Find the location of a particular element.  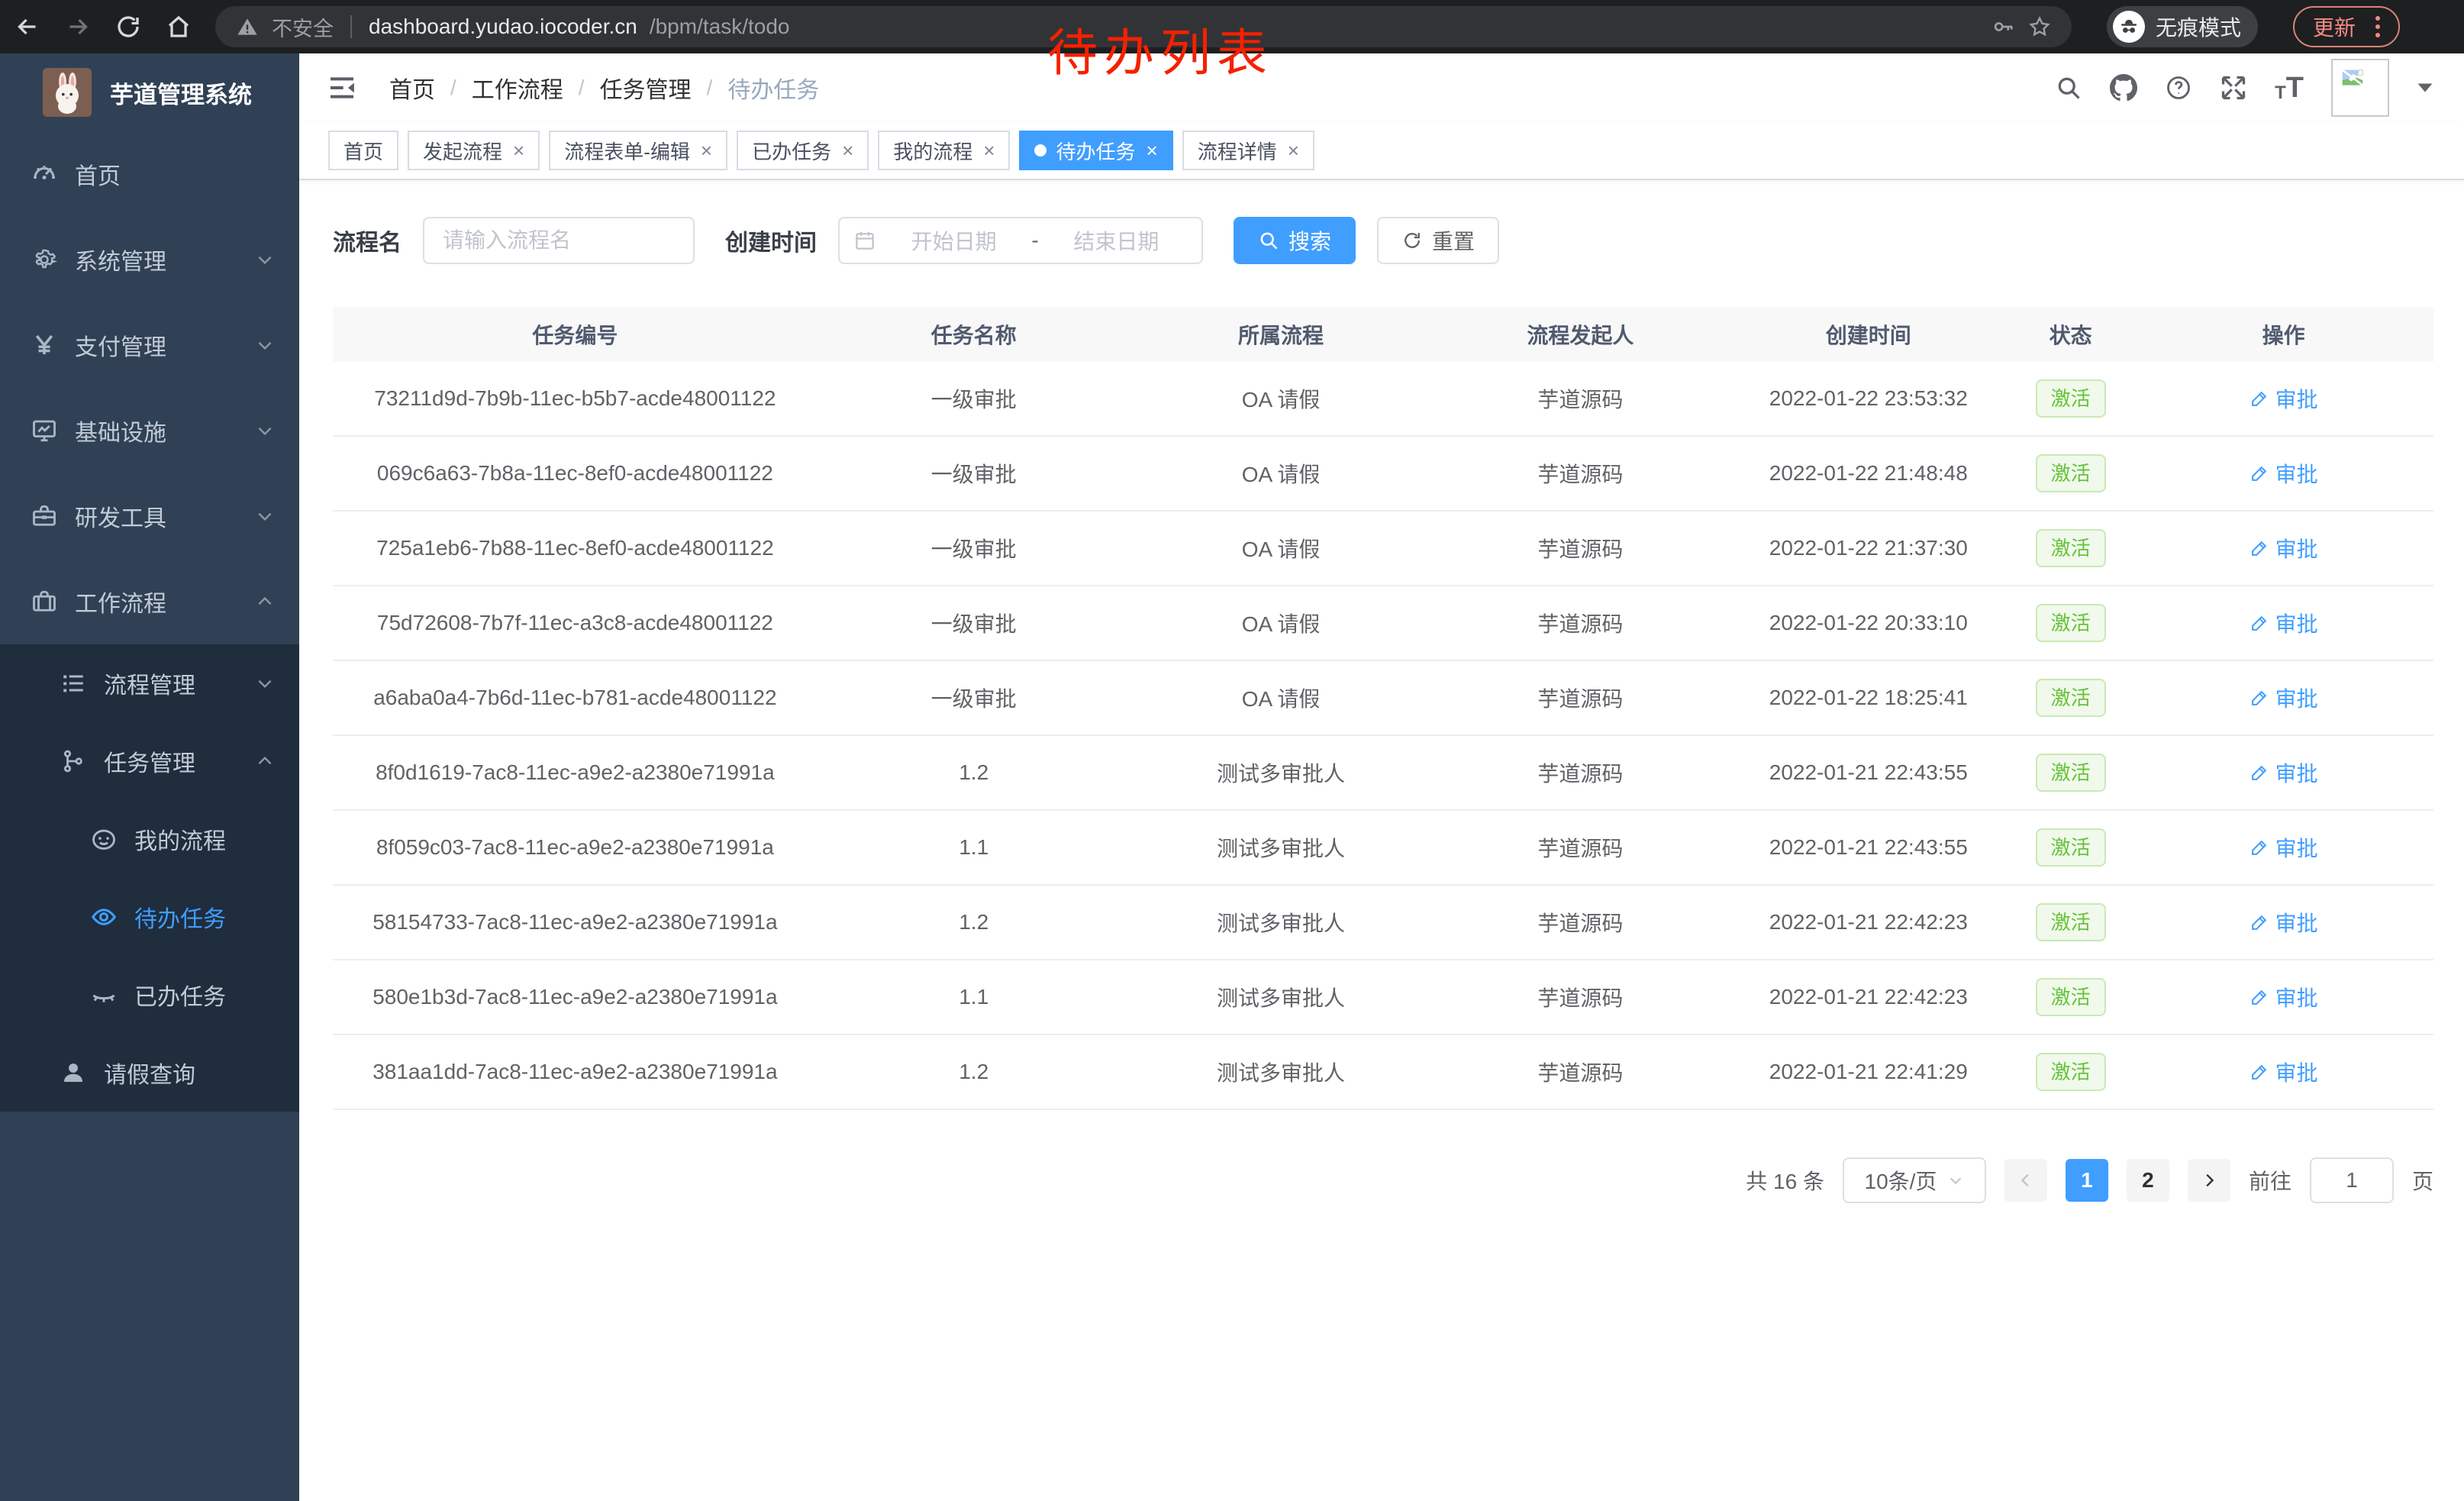

prev-page-button is located at coordinates (2026, 1180).